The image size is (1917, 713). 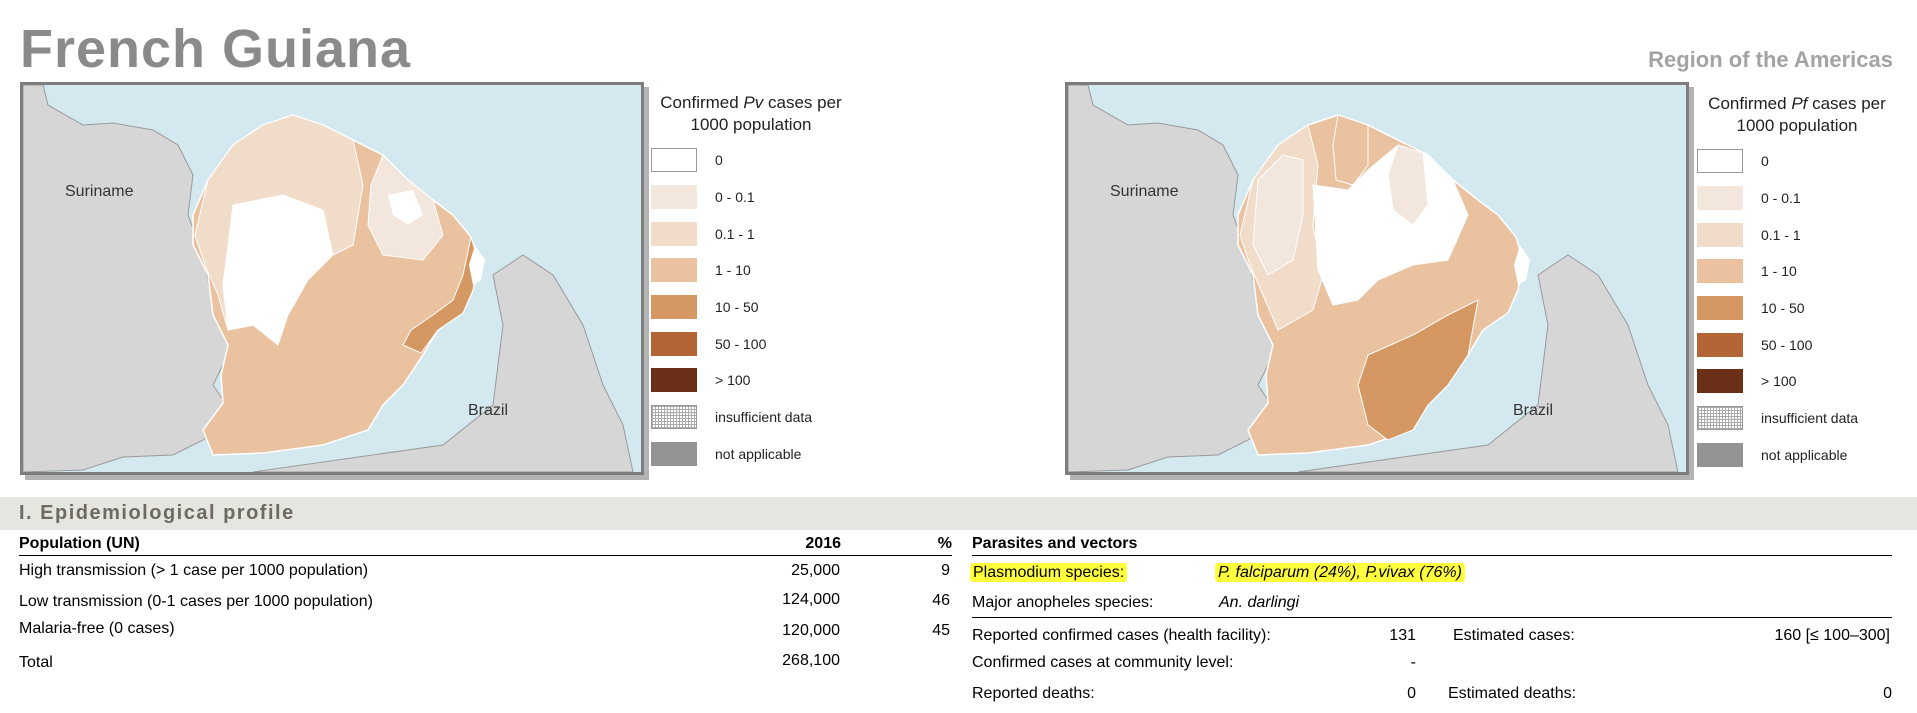 I want to click on legend-item: insufficient data, so click(x=1797, y=418).